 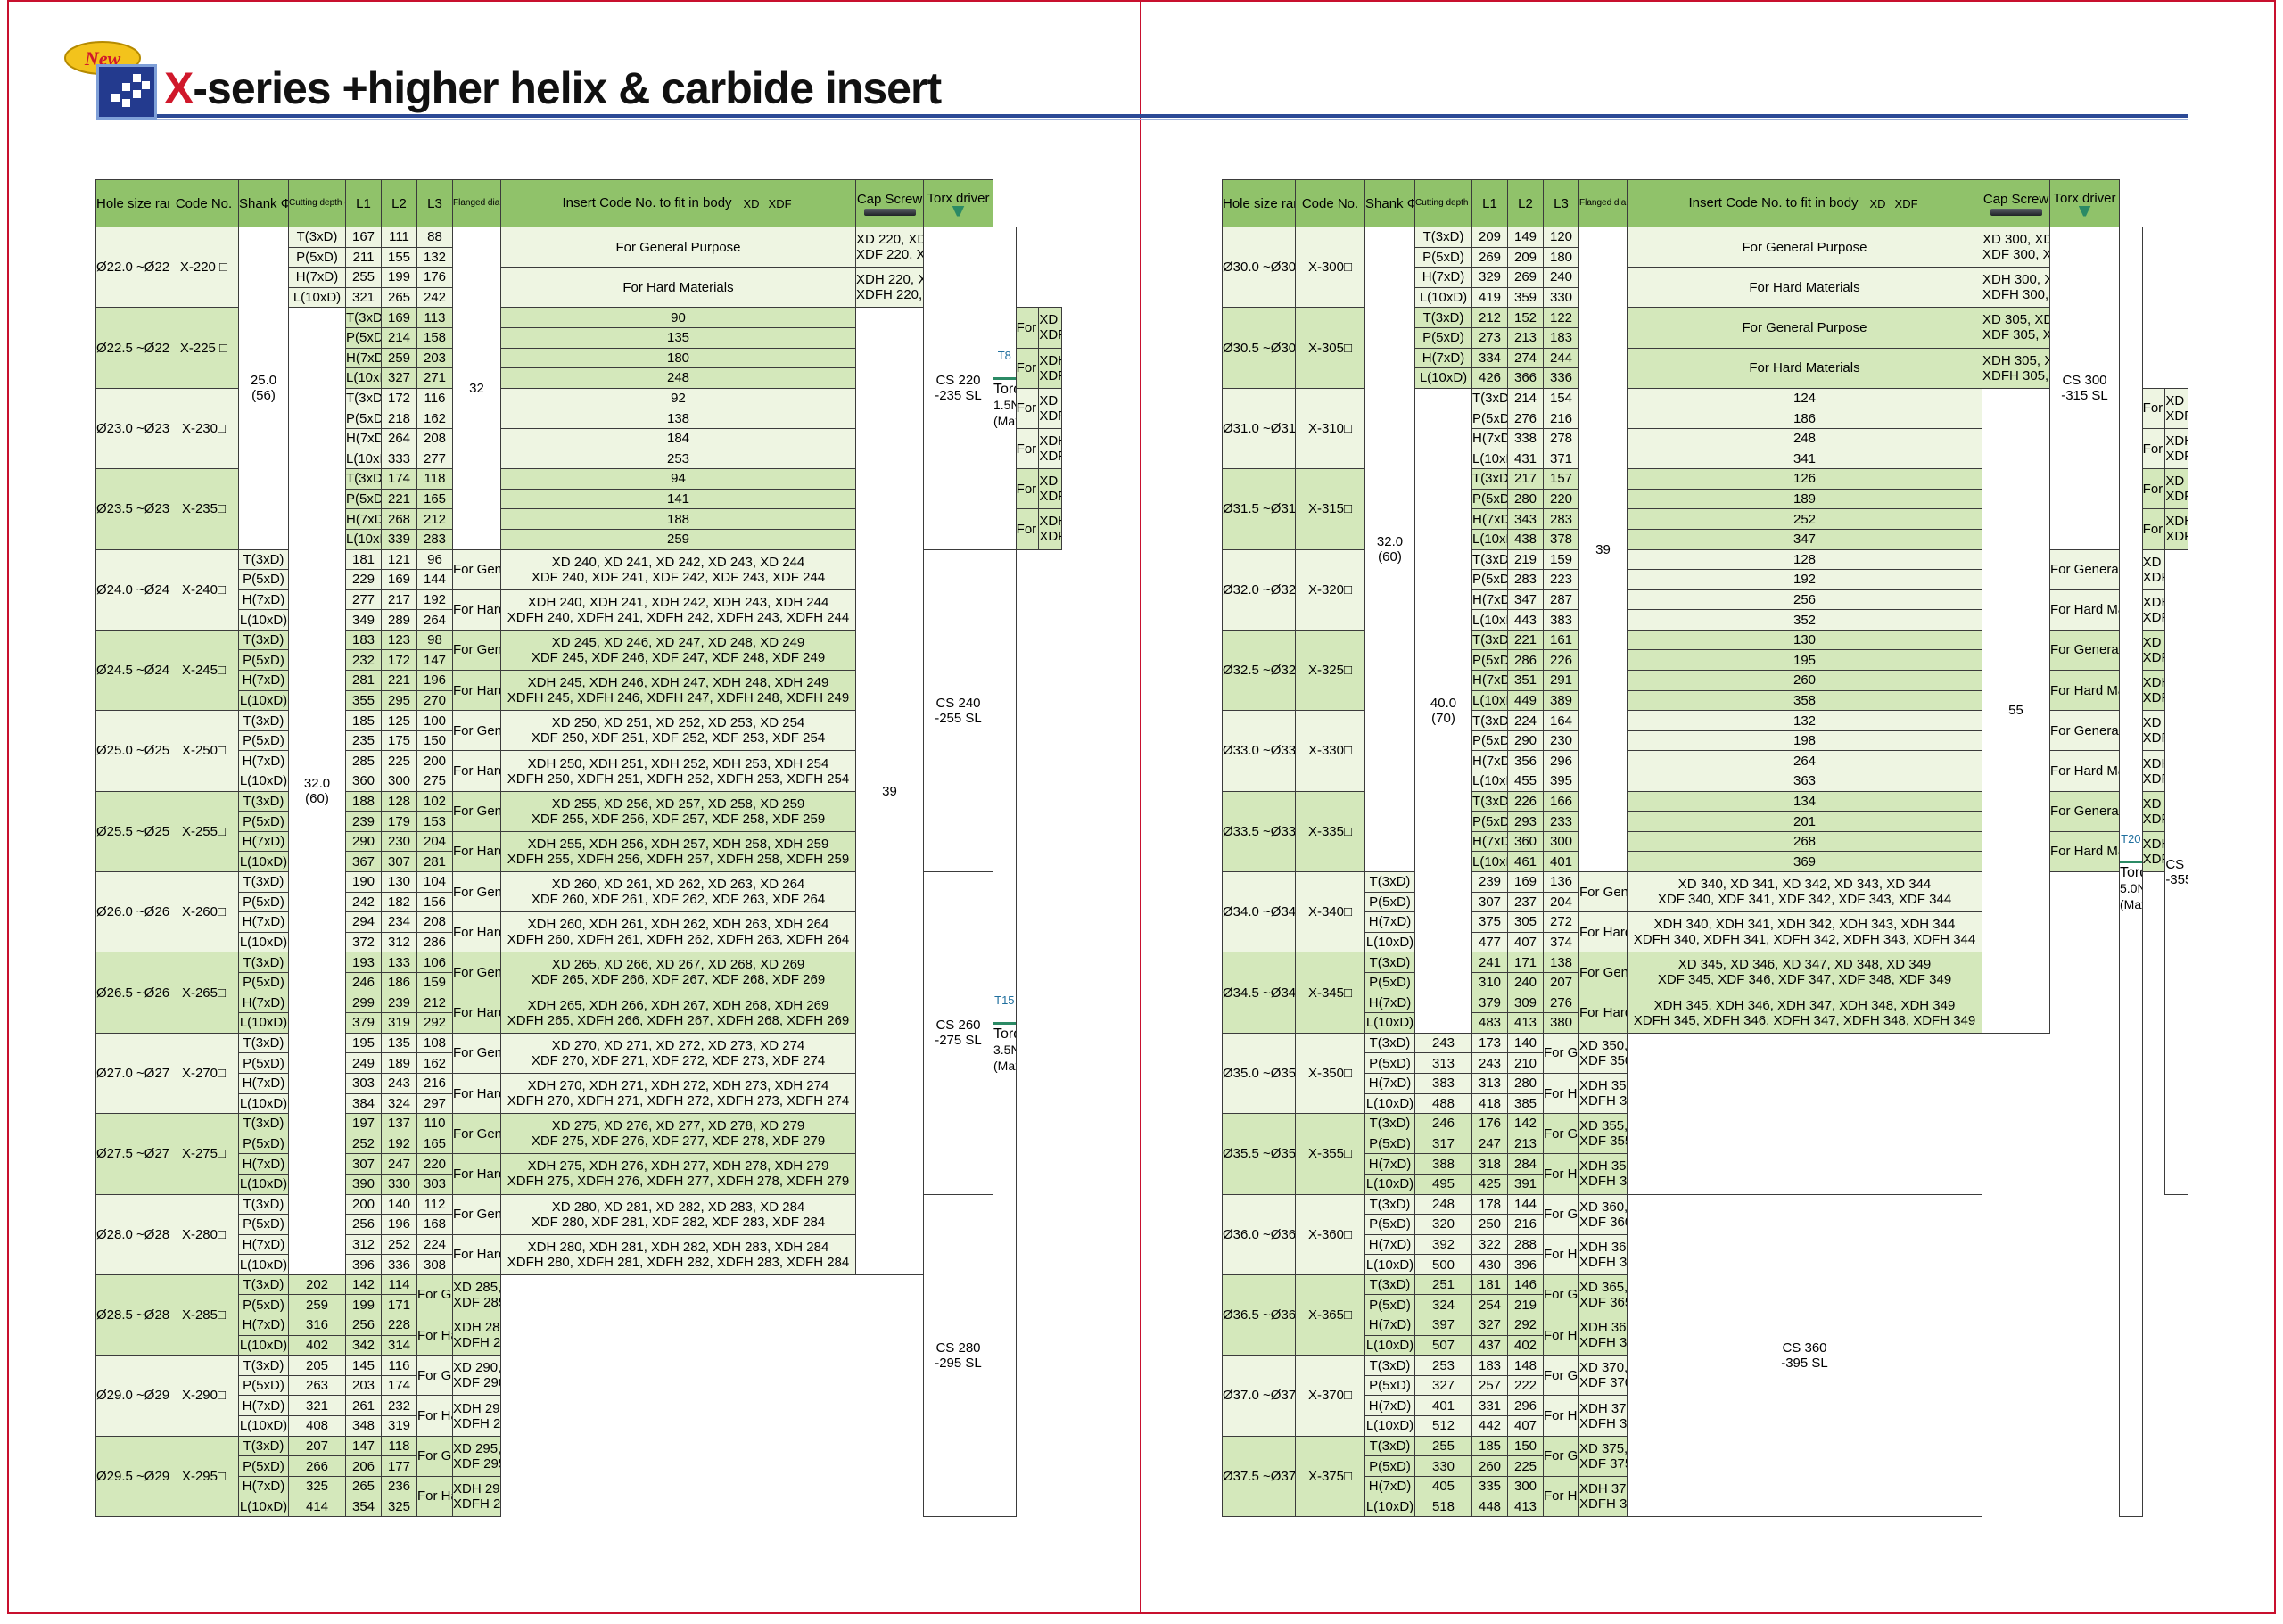 I want to click on table-row: L(10xD) 349 289 264, so click(x=579, y=620).